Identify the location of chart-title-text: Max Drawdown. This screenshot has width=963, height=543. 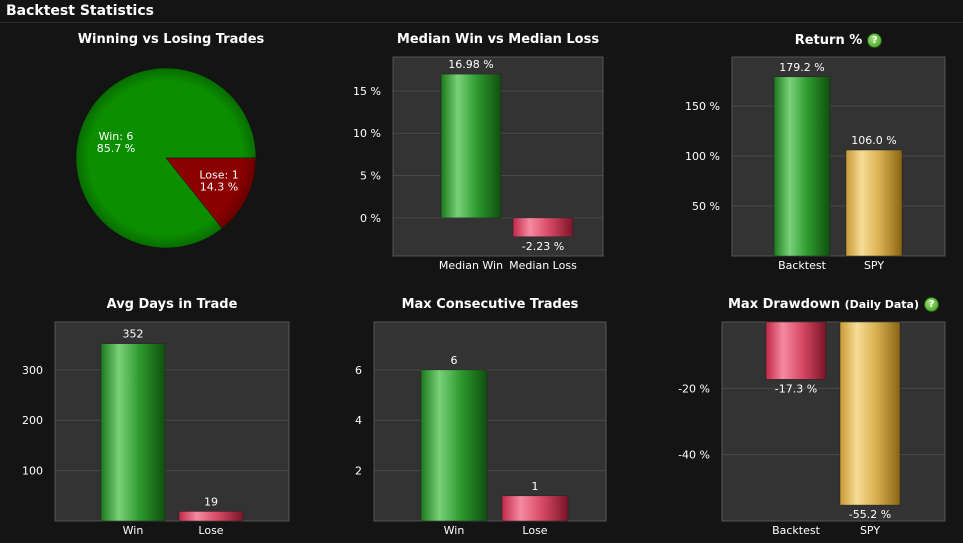
(784, 304).